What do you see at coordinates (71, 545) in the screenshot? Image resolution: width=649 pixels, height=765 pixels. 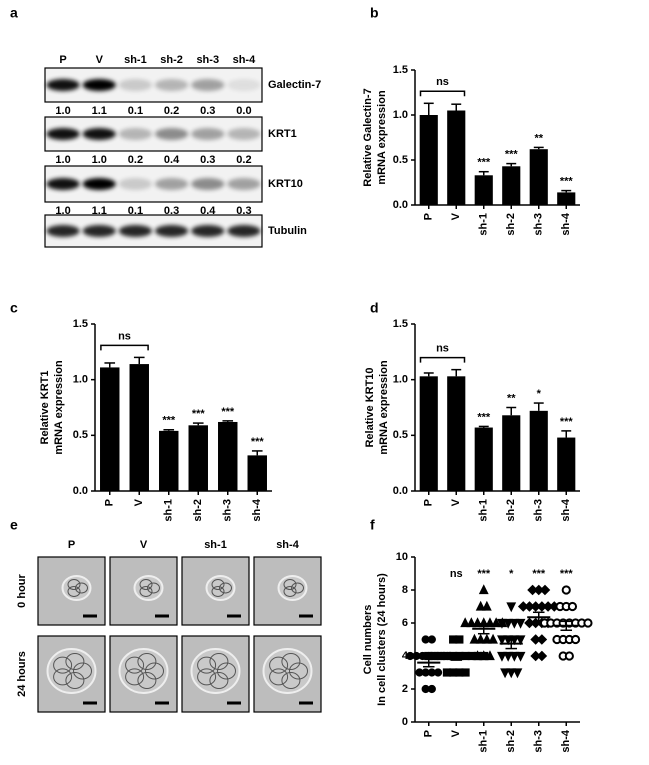 I see `column-label: P` at bounding box center [71, 545].